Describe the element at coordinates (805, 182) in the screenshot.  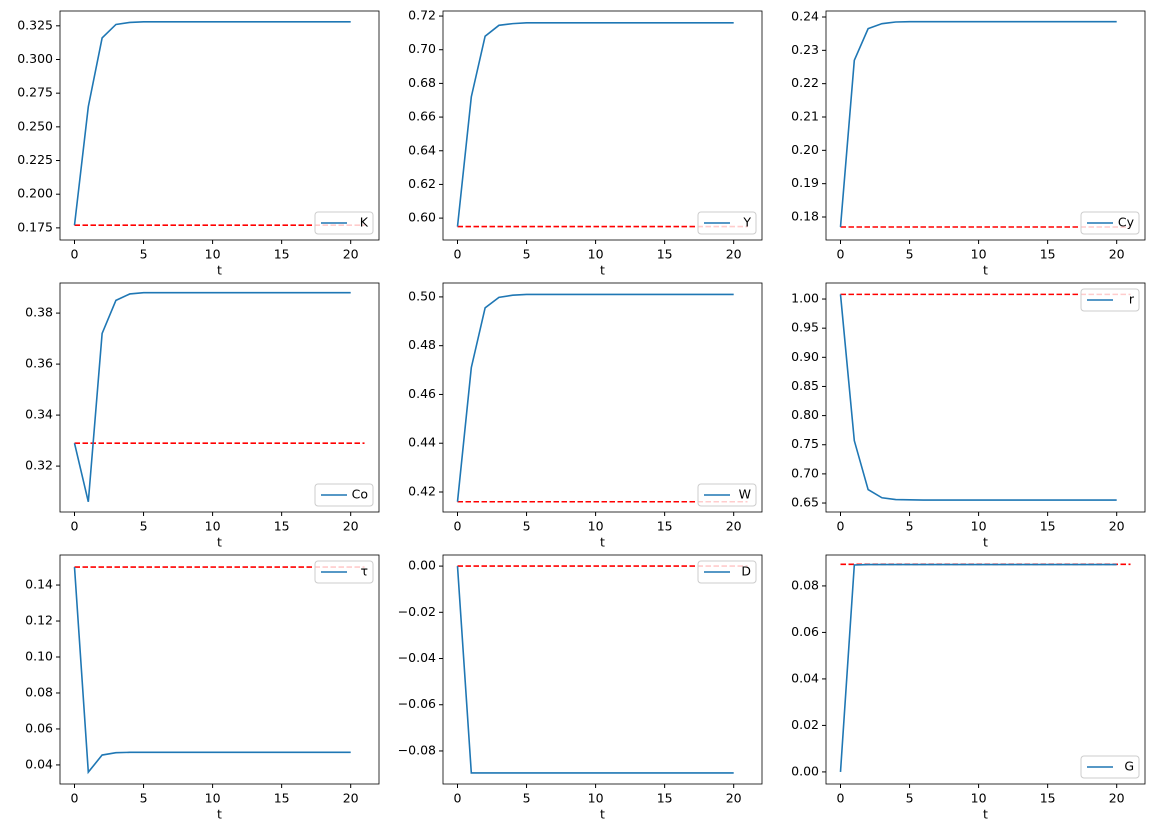
I see `y-tick-label: 0.19` at that location.